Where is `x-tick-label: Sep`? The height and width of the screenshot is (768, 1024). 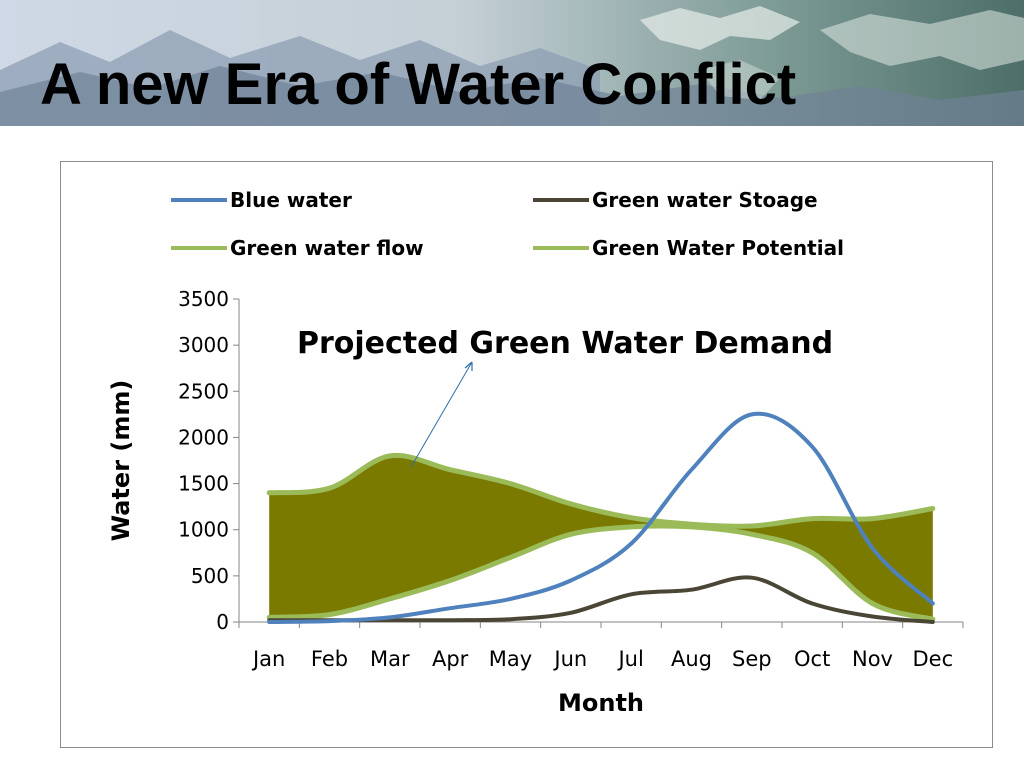
x-tick-label: Sep is located at coordinates (752, 659).